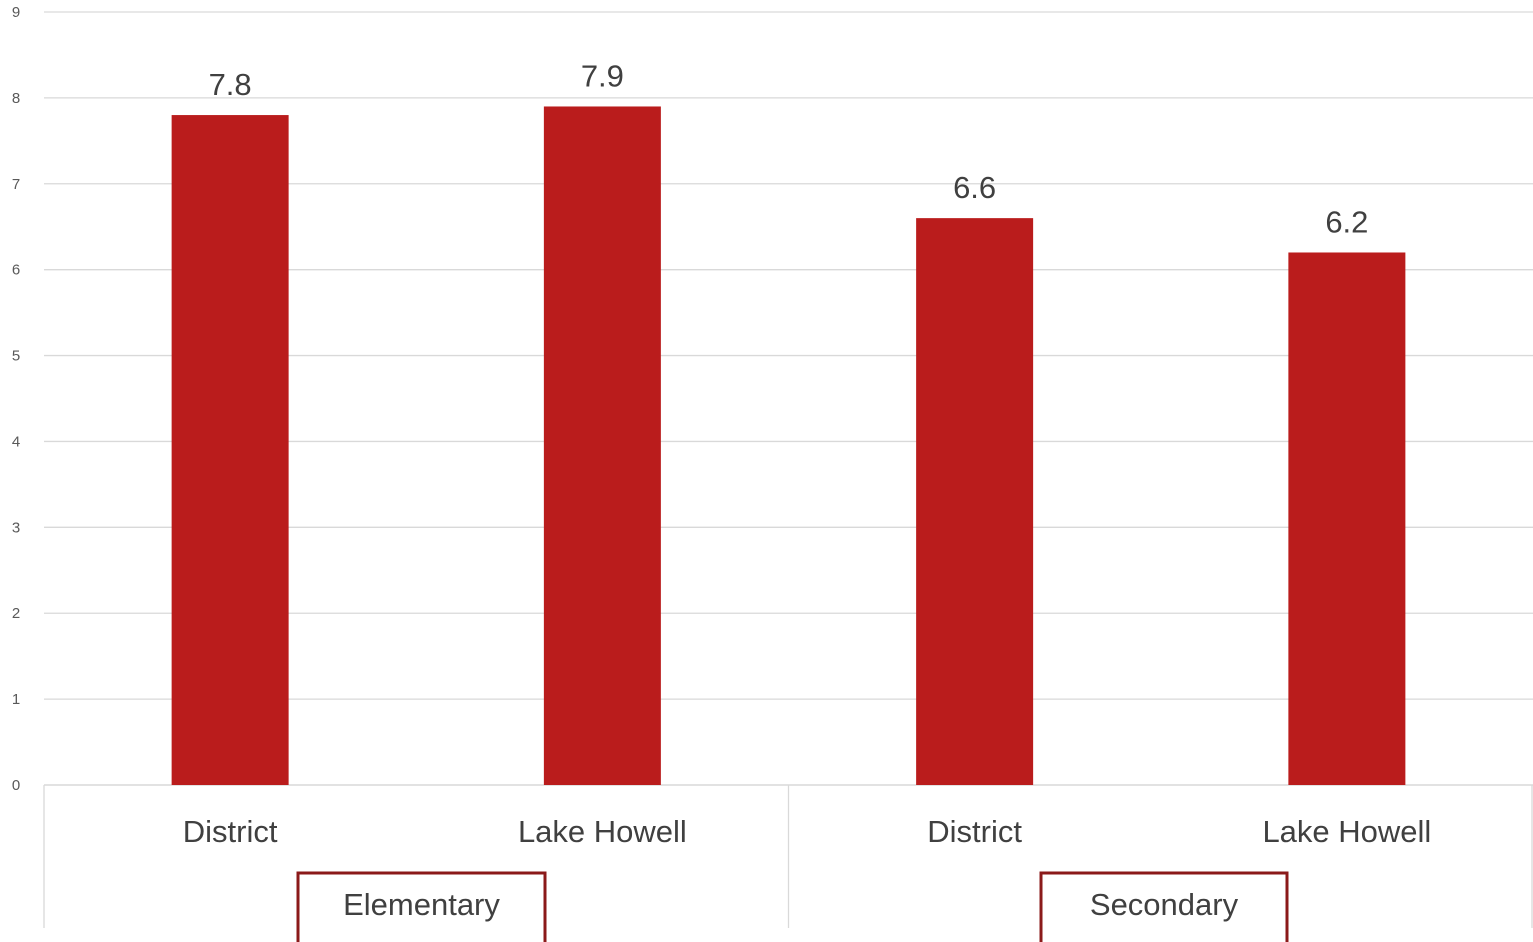 The width and height of the screenshot is (1533, 942). Describe the element at coordinates (1346, 221) in the screenshot. I see `data-label: 6.2` at that location.